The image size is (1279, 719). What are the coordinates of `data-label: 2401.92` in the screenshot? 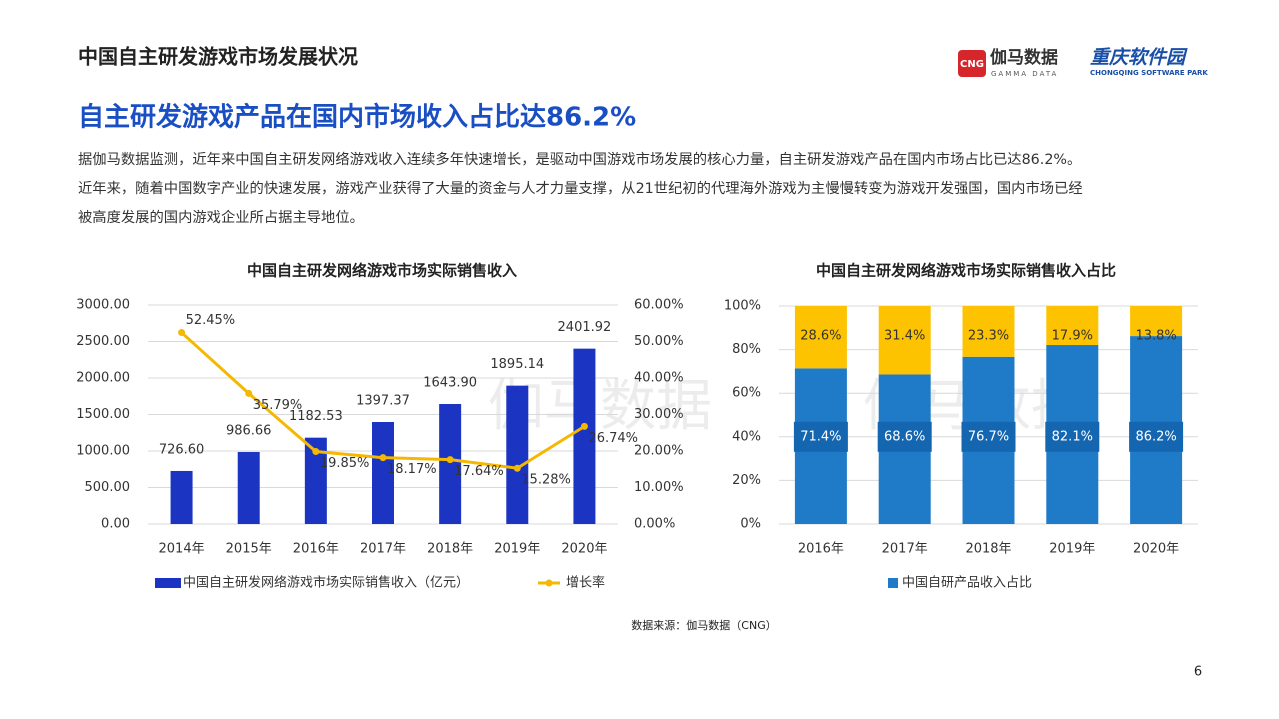 It's located at (585, 327).